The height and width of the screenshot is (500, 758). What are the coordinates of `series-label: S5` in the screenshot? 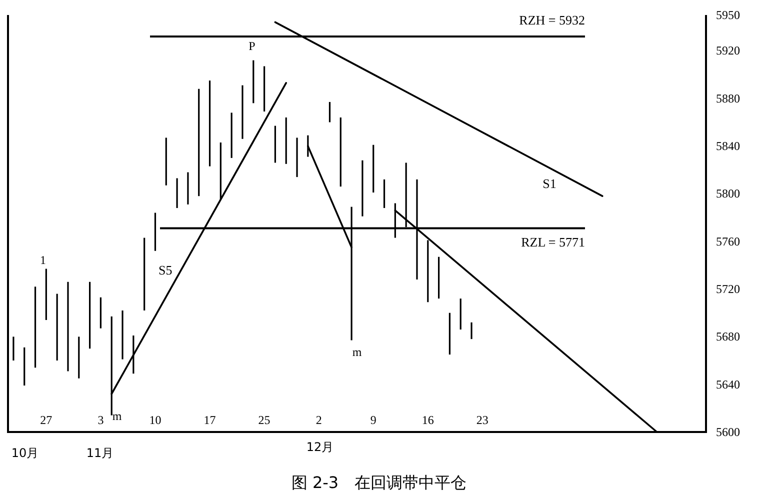 It's located at (165, 270).